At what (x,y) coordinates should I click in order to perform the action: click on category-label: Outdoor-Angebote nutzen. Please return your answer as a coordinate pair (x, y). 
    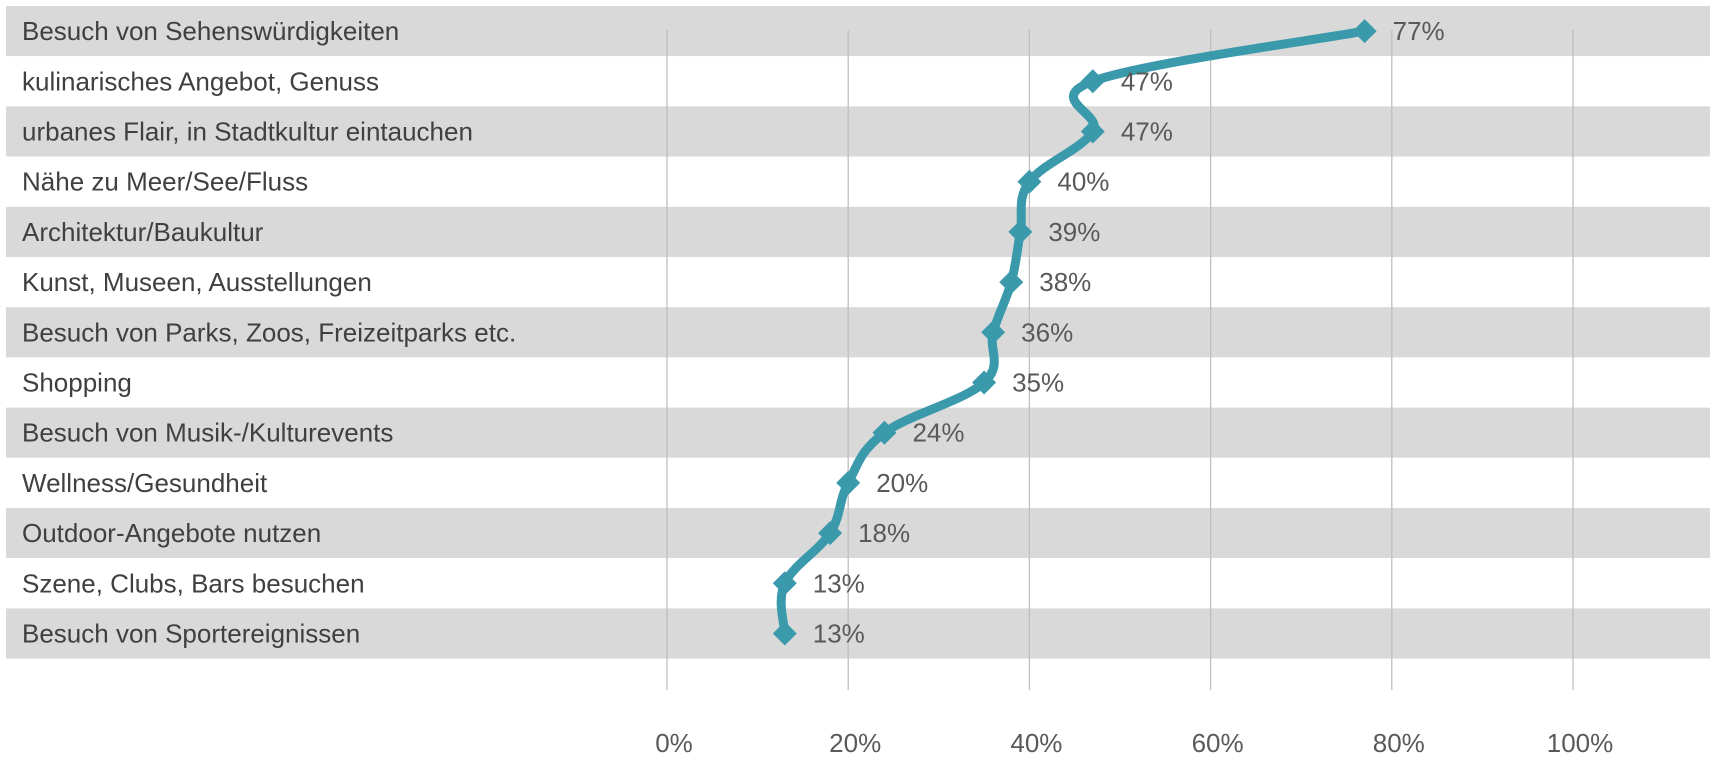
    Looking at the image, I should click on (171, 533).